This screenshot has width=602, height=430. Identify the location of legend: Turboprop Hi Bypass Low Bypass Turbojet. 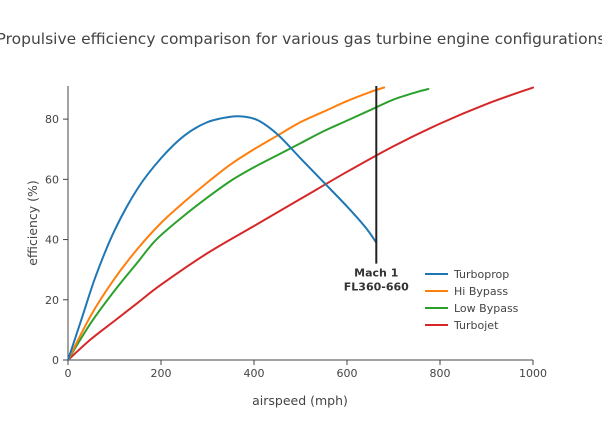
(472, 300).